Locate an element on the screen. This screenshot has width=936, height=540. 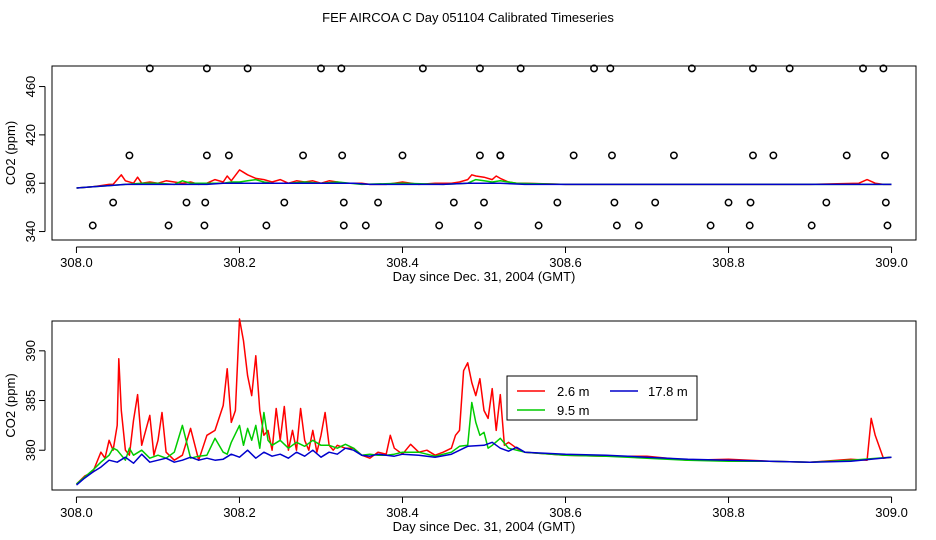
legend-label-9-5m: 9.5 m is located at coordinates (573, 410).